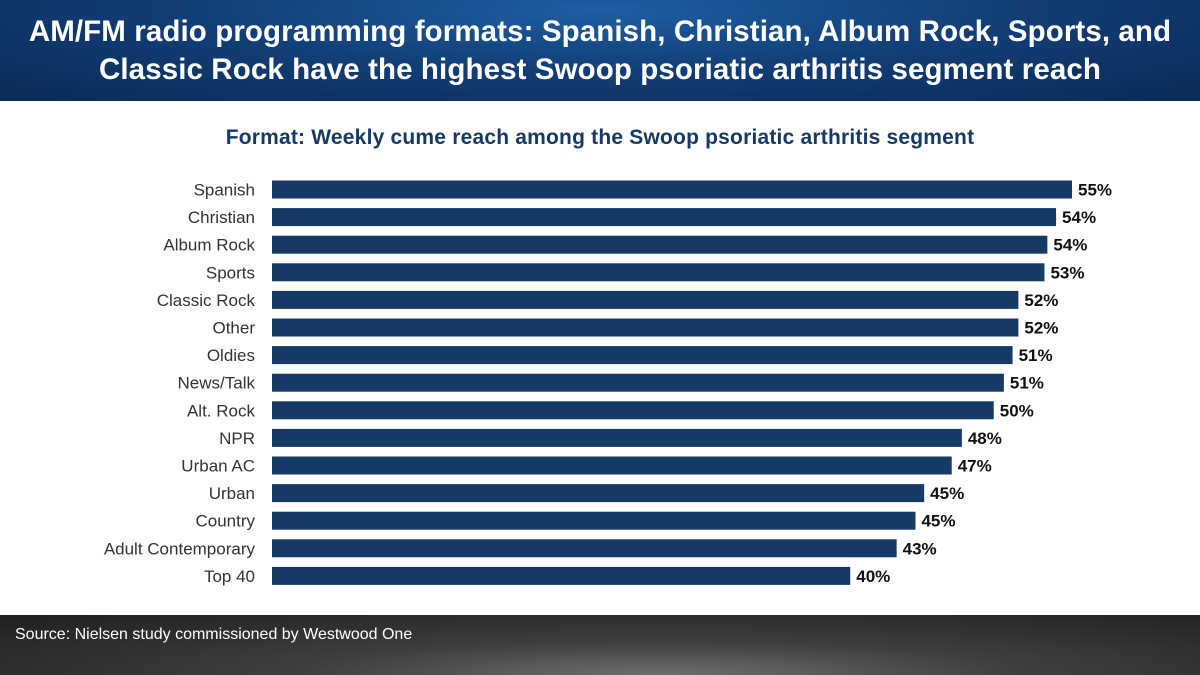 The image size is (1200, 675). I want to click on category-label-urban-ac: Urban AC, so click(218, 466).